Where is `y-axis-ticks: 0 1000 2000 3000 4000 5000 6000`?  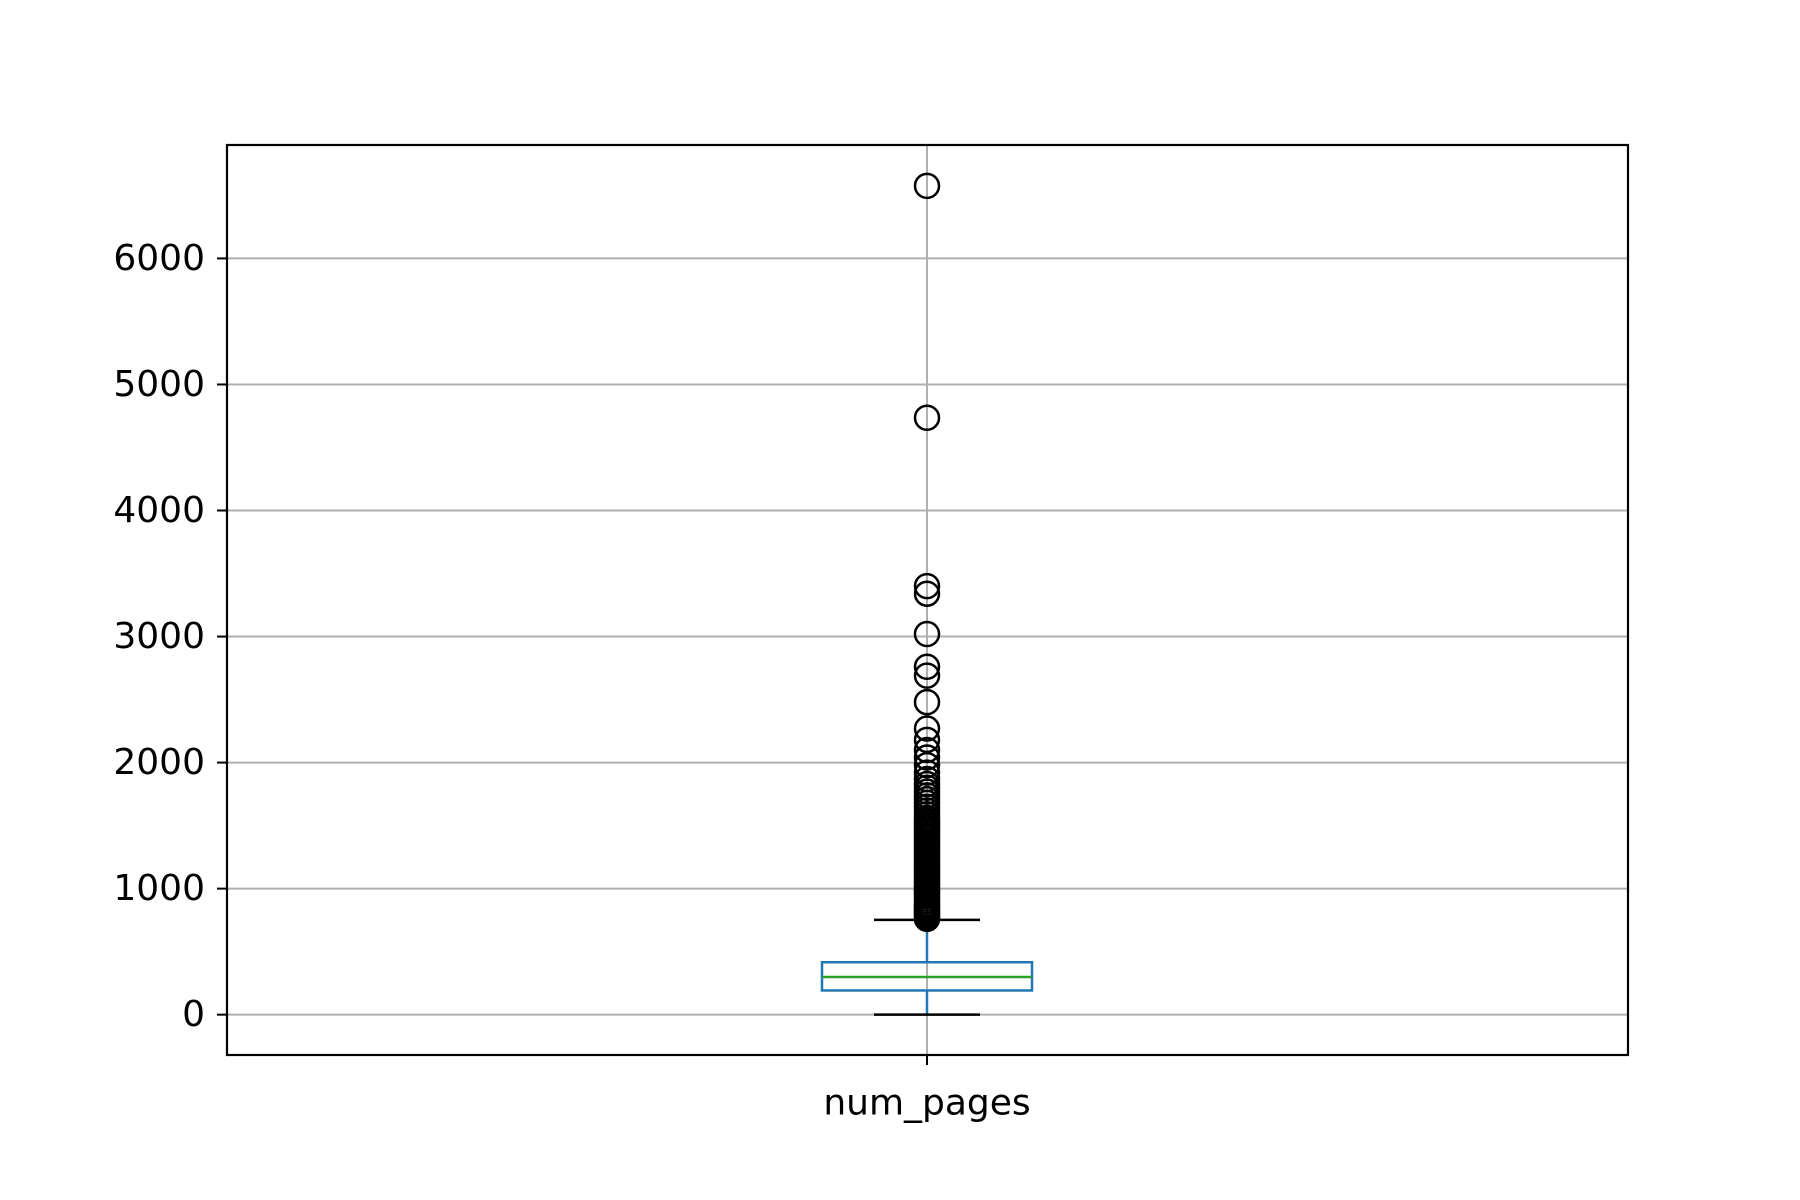 y-axis-ticks: 0 1000 2000 3000 4000 5000 6000 is located at coordinates (170, 636).